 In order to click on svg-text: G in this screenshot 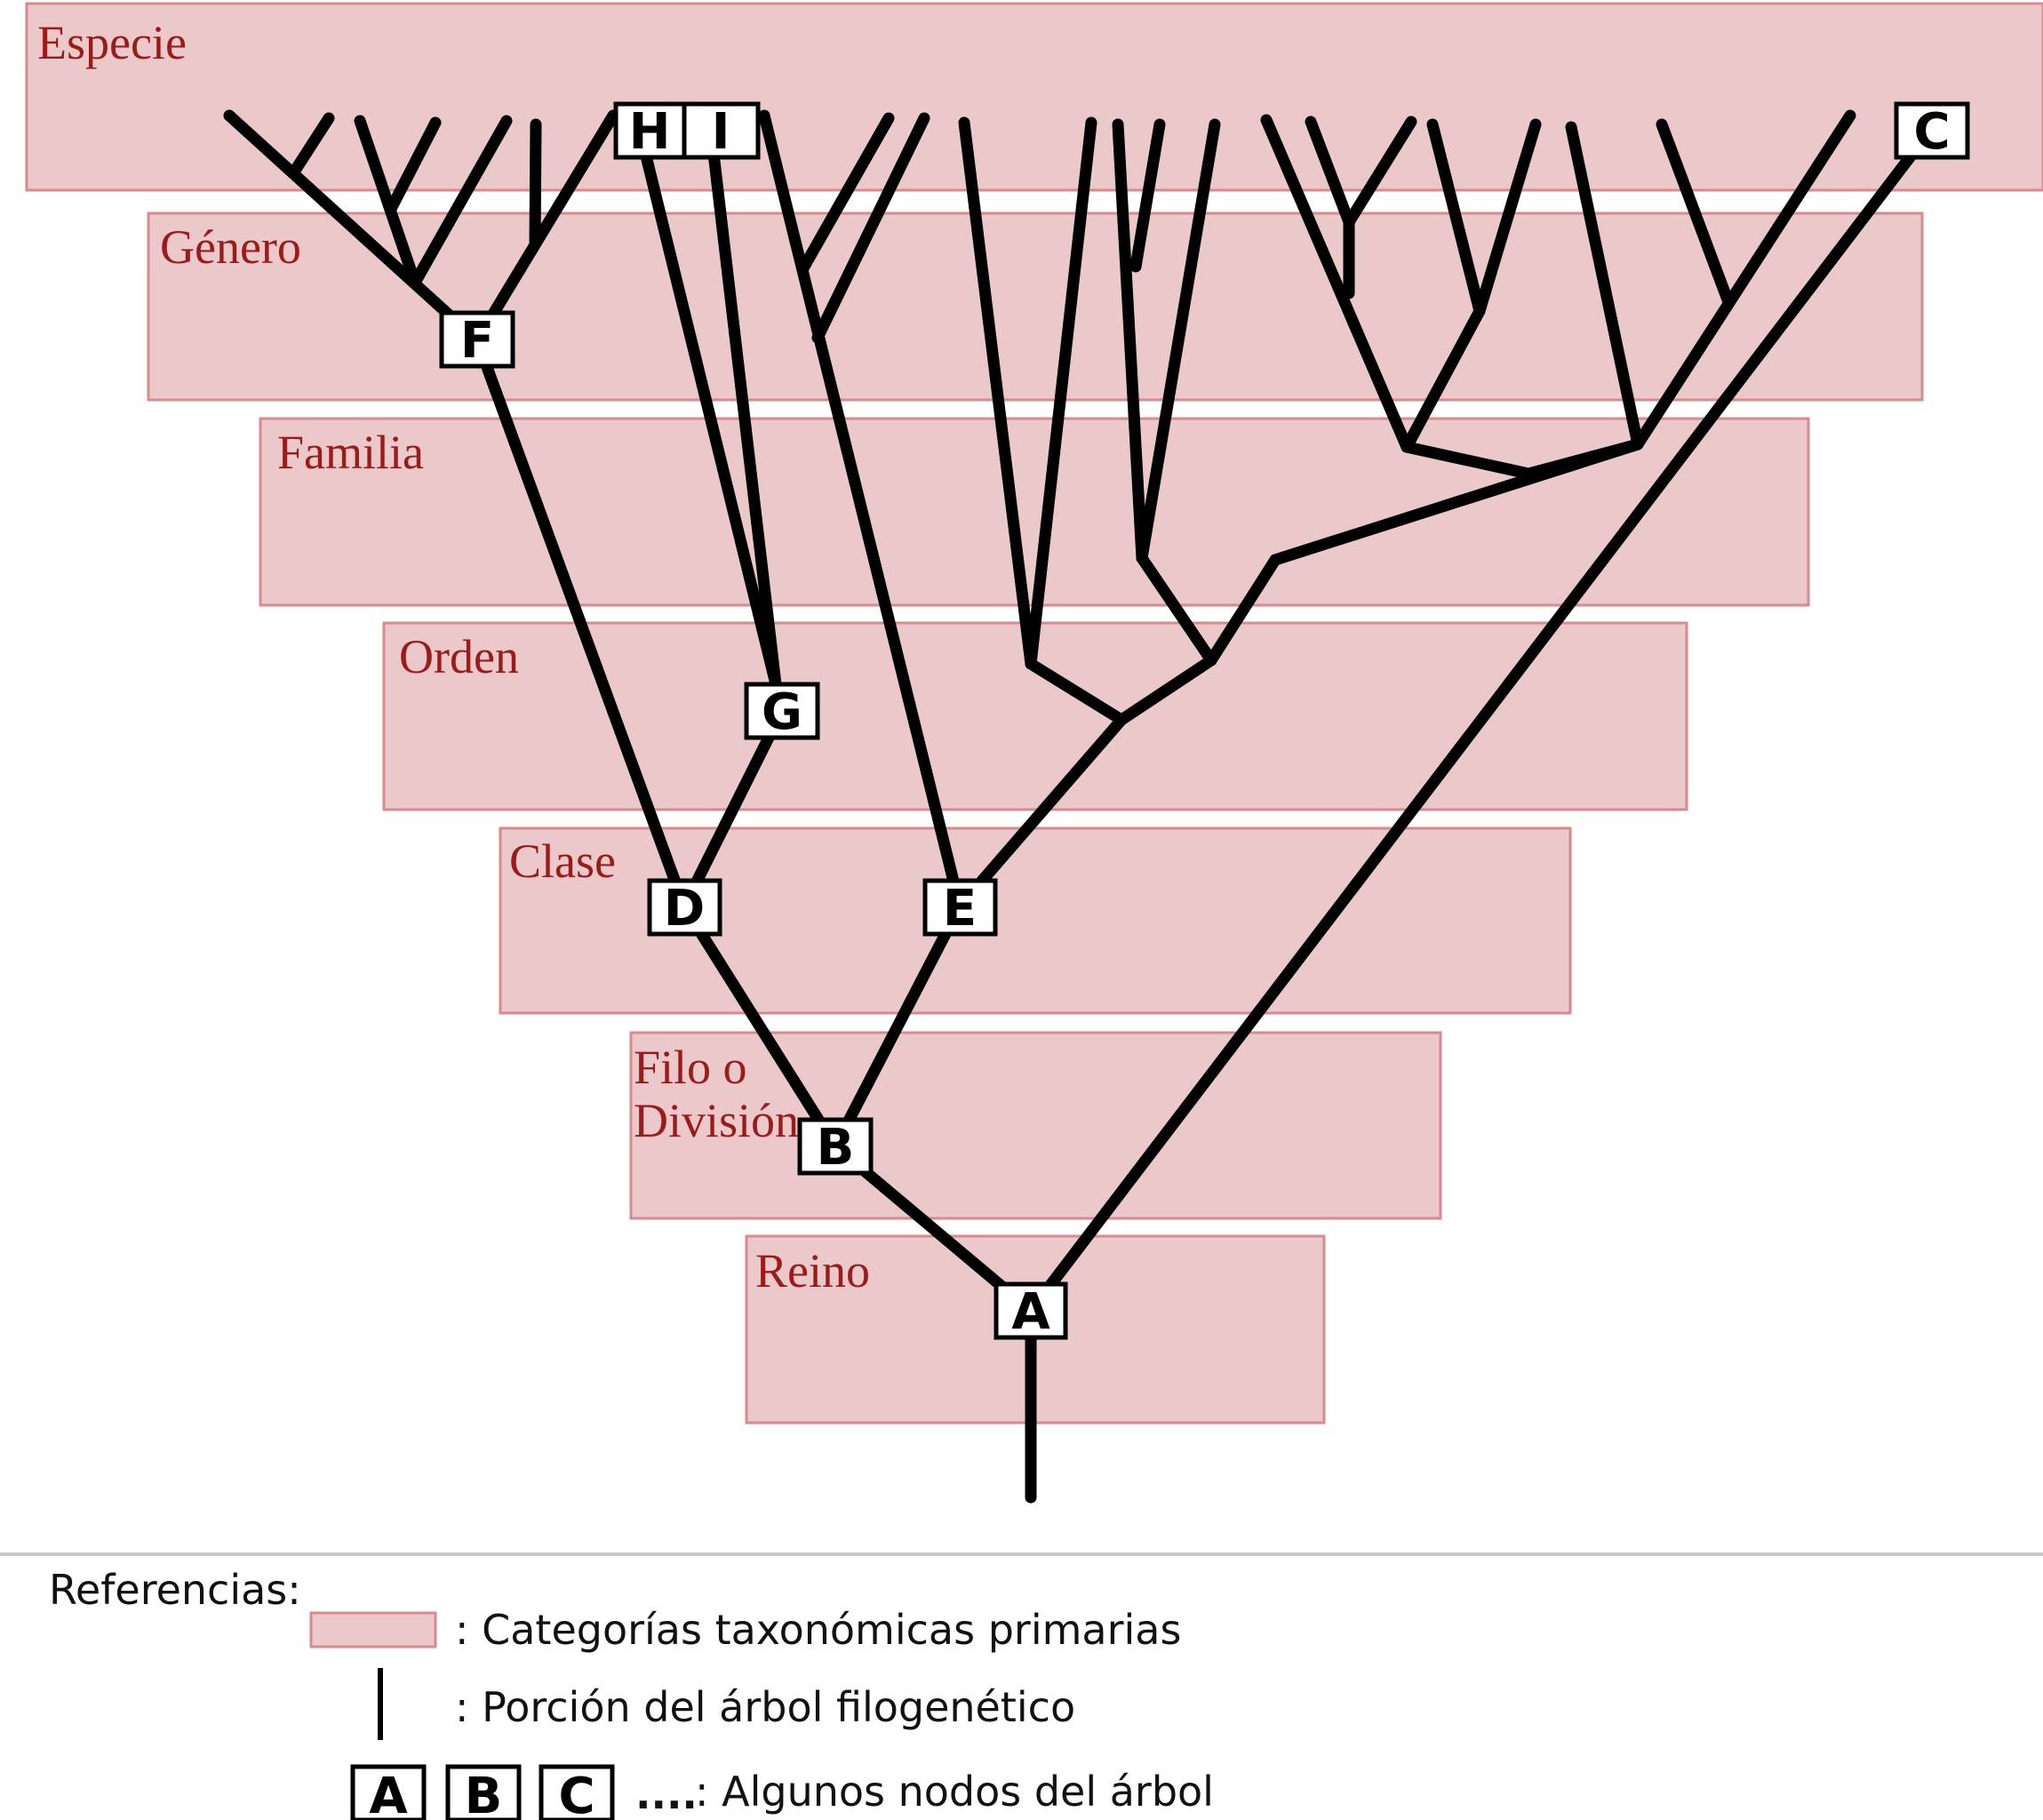, I will do `click(782, 712)`.